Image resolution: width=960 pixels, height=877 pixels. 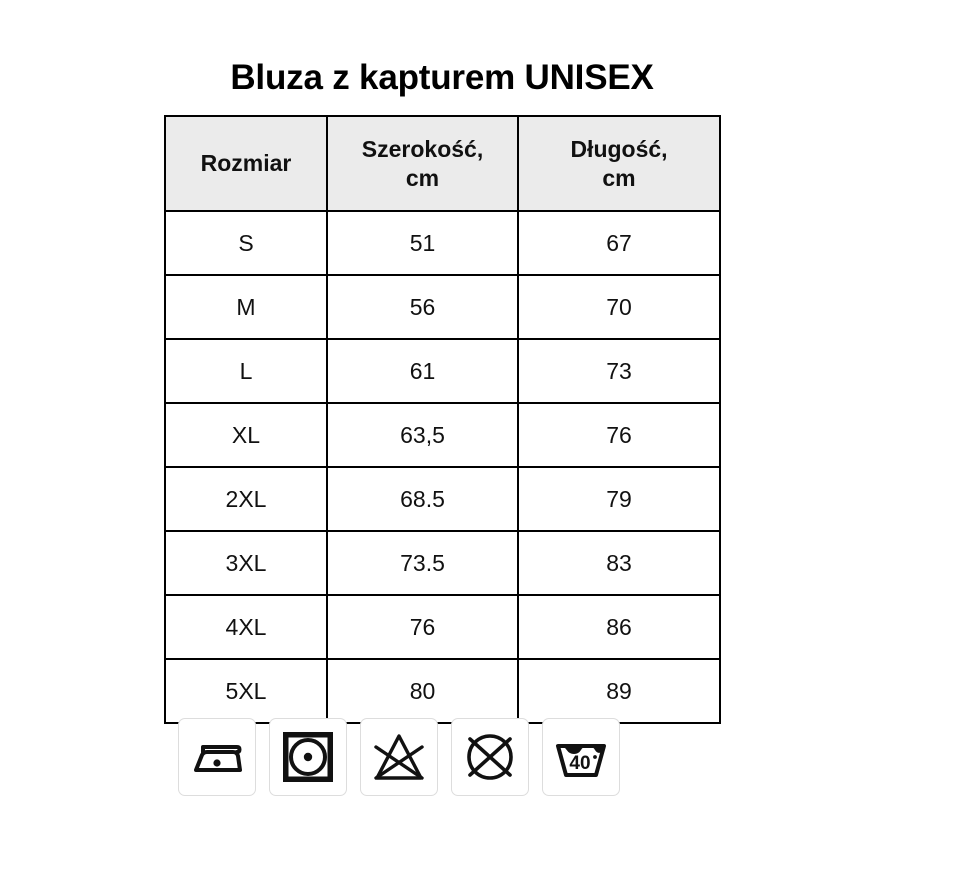 What do you see at coordinates (422, 563) in the screenshot?
I see `cell-width: 73.5` at bounding box center [422, 563].